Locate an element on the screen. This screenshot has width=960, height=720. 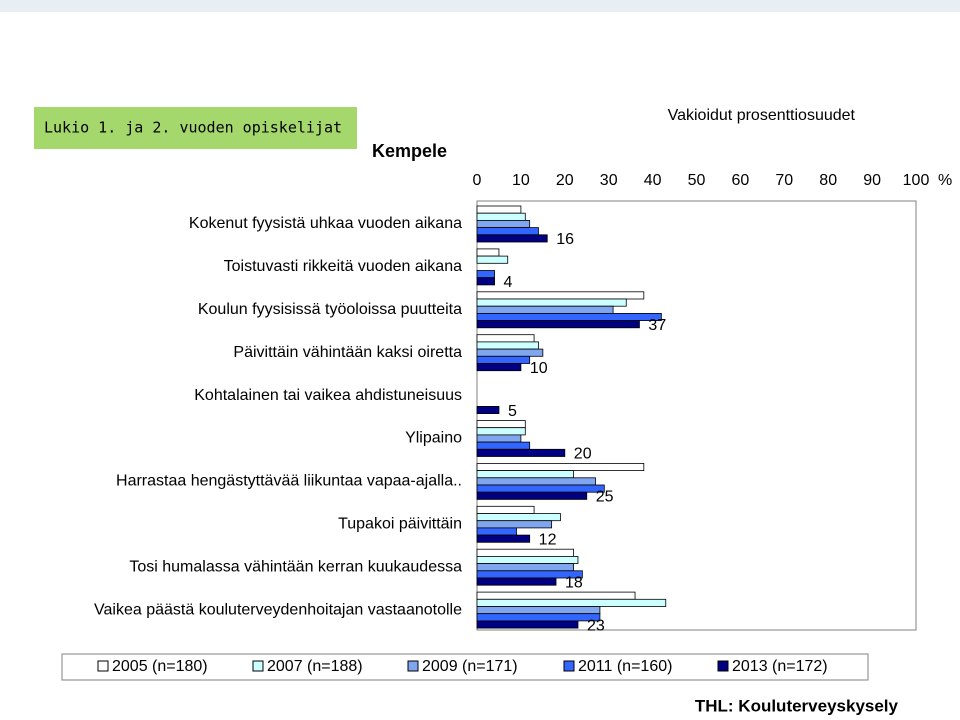
data-label: 18 is located at coordinates (574, 582).